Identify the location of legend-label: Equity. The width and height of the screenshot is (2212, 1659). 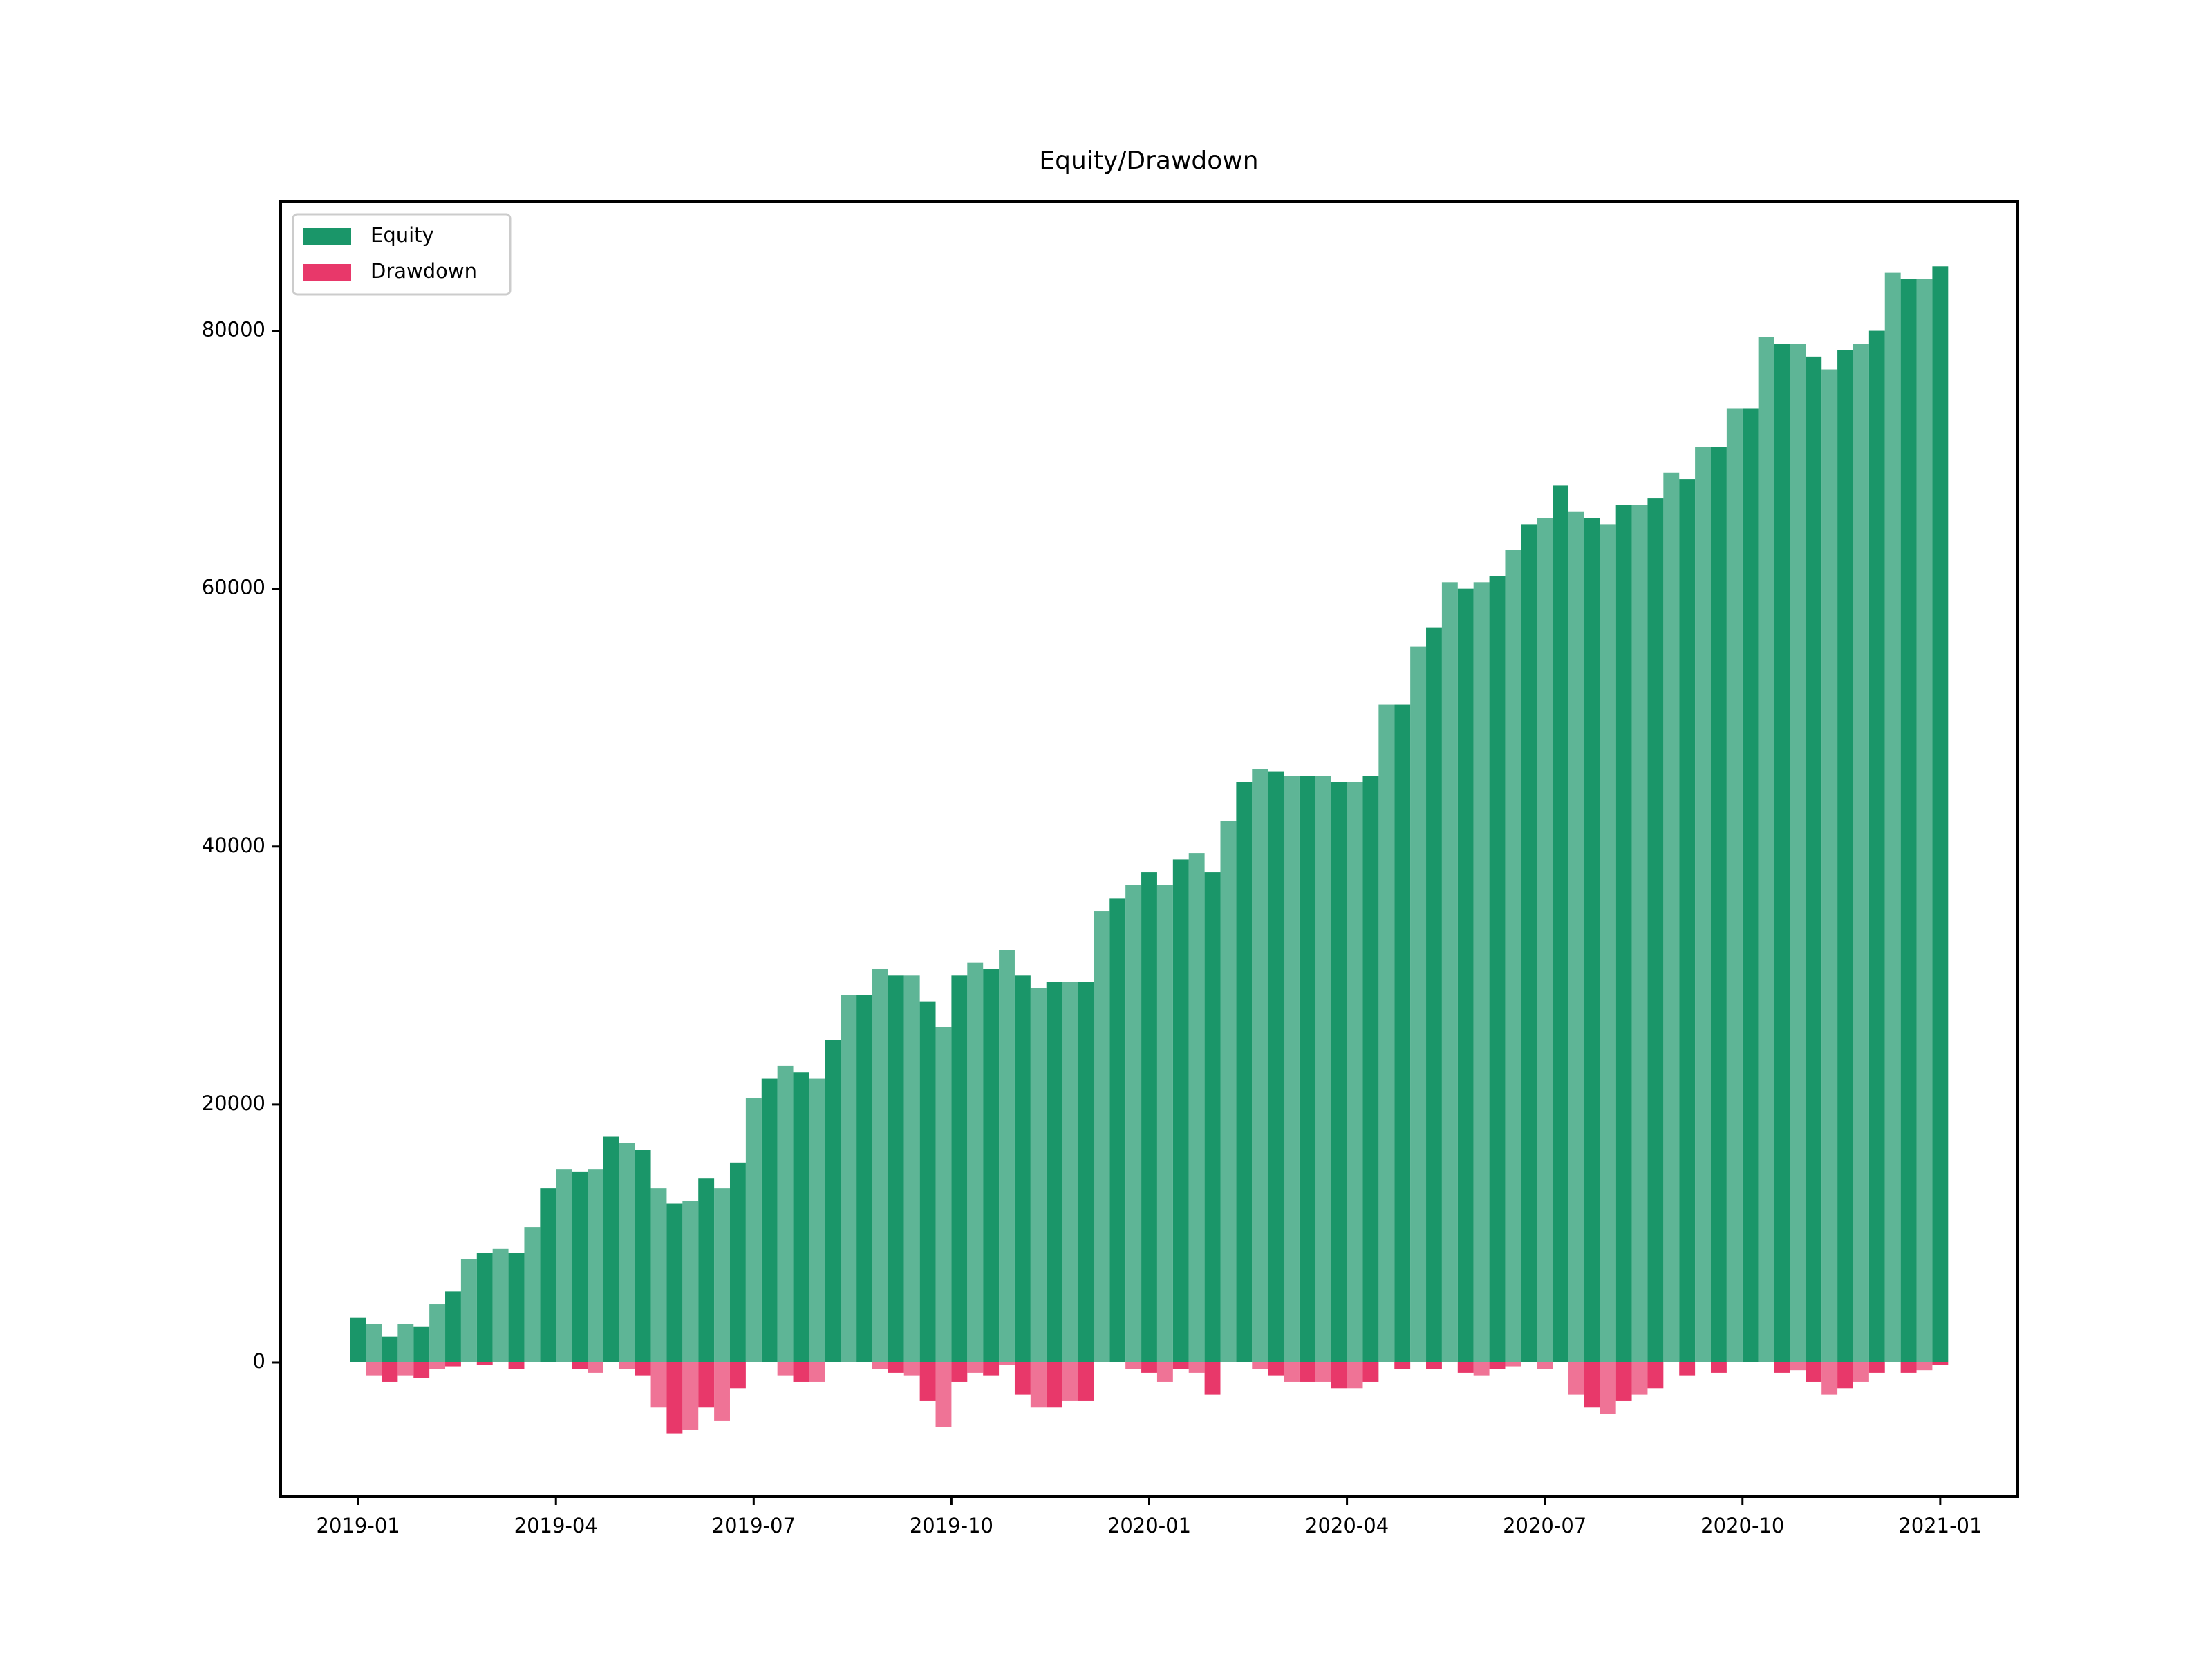
(402, 235).